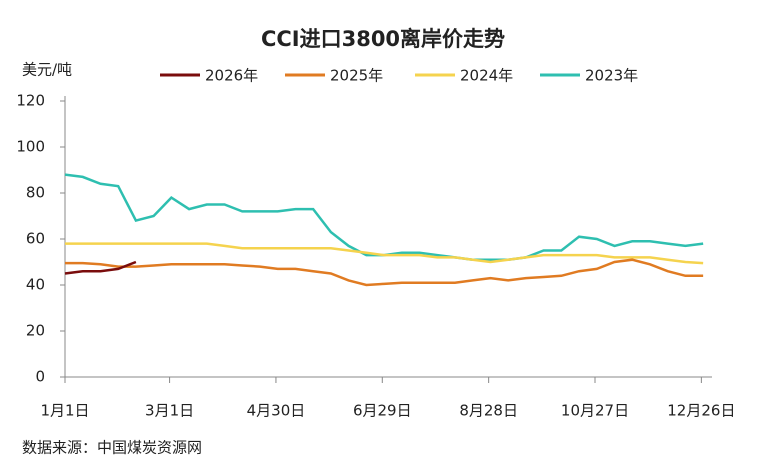 Image resolution: width=766 pixels, height=474 pixels. I want to click on y-axis-label: 美元/吨, so click(47, 70).